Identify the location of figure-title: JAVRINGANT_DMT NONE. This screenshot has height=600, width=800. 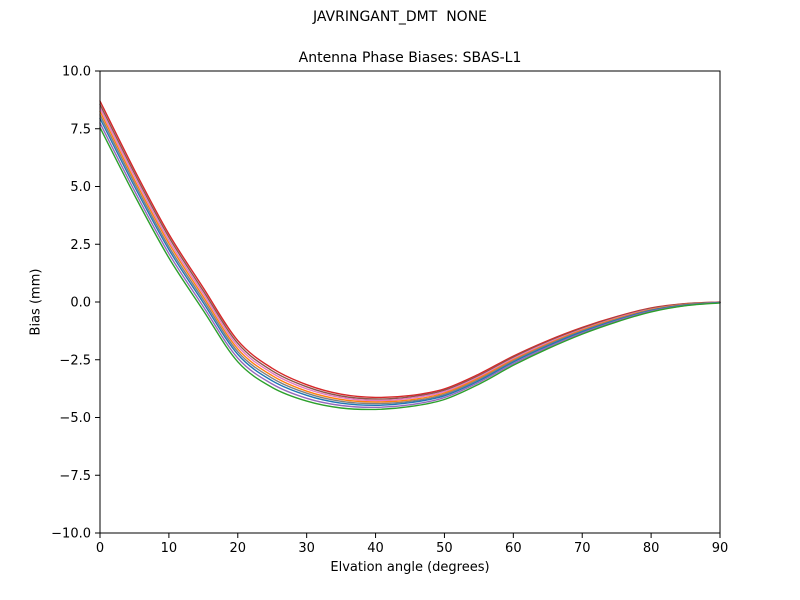
(400, 17).